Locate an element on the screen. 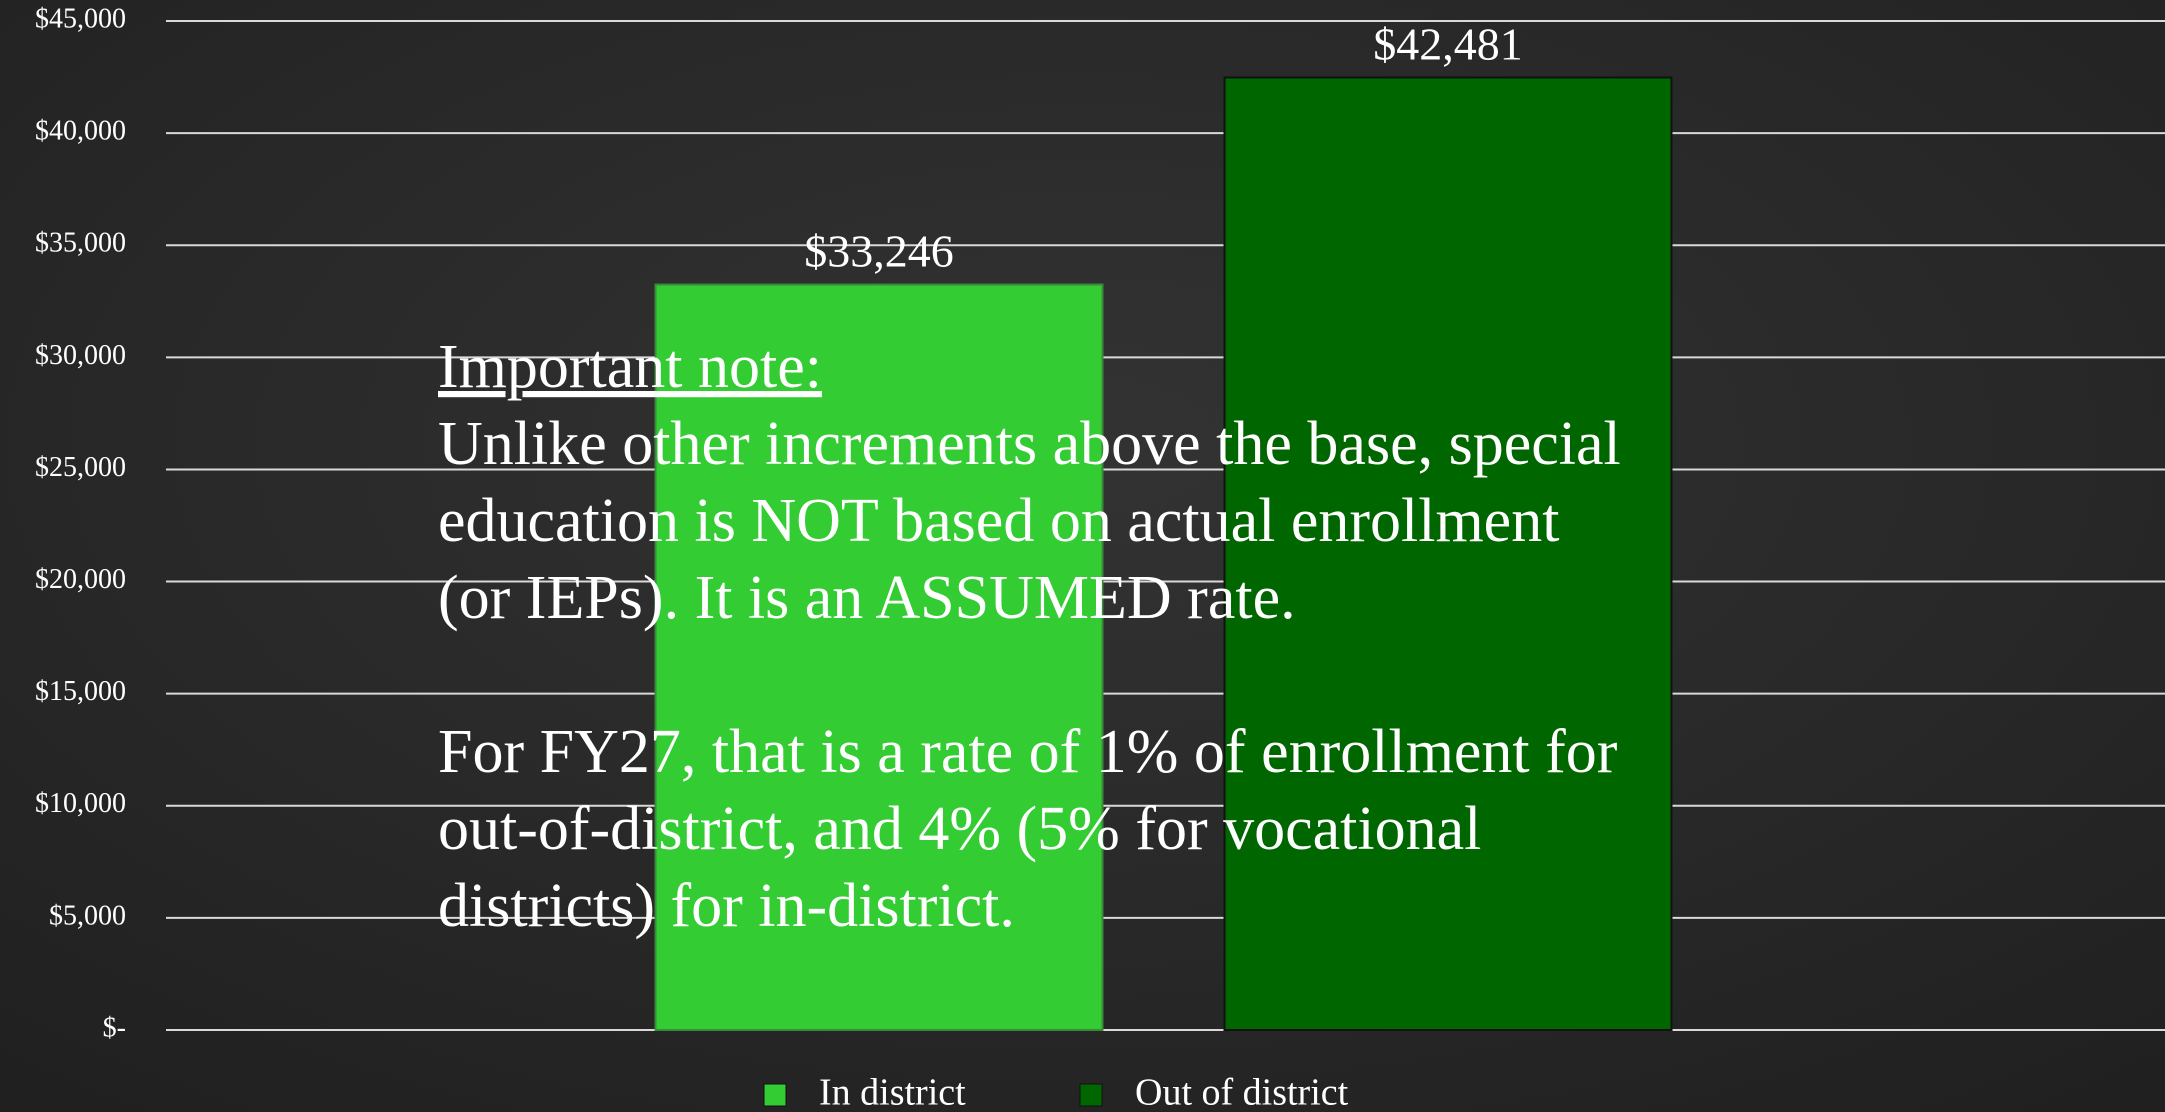 This screenshot has height=1112, width=2165. y-tick-label: $35,000 is located at coordinates (80, 243).